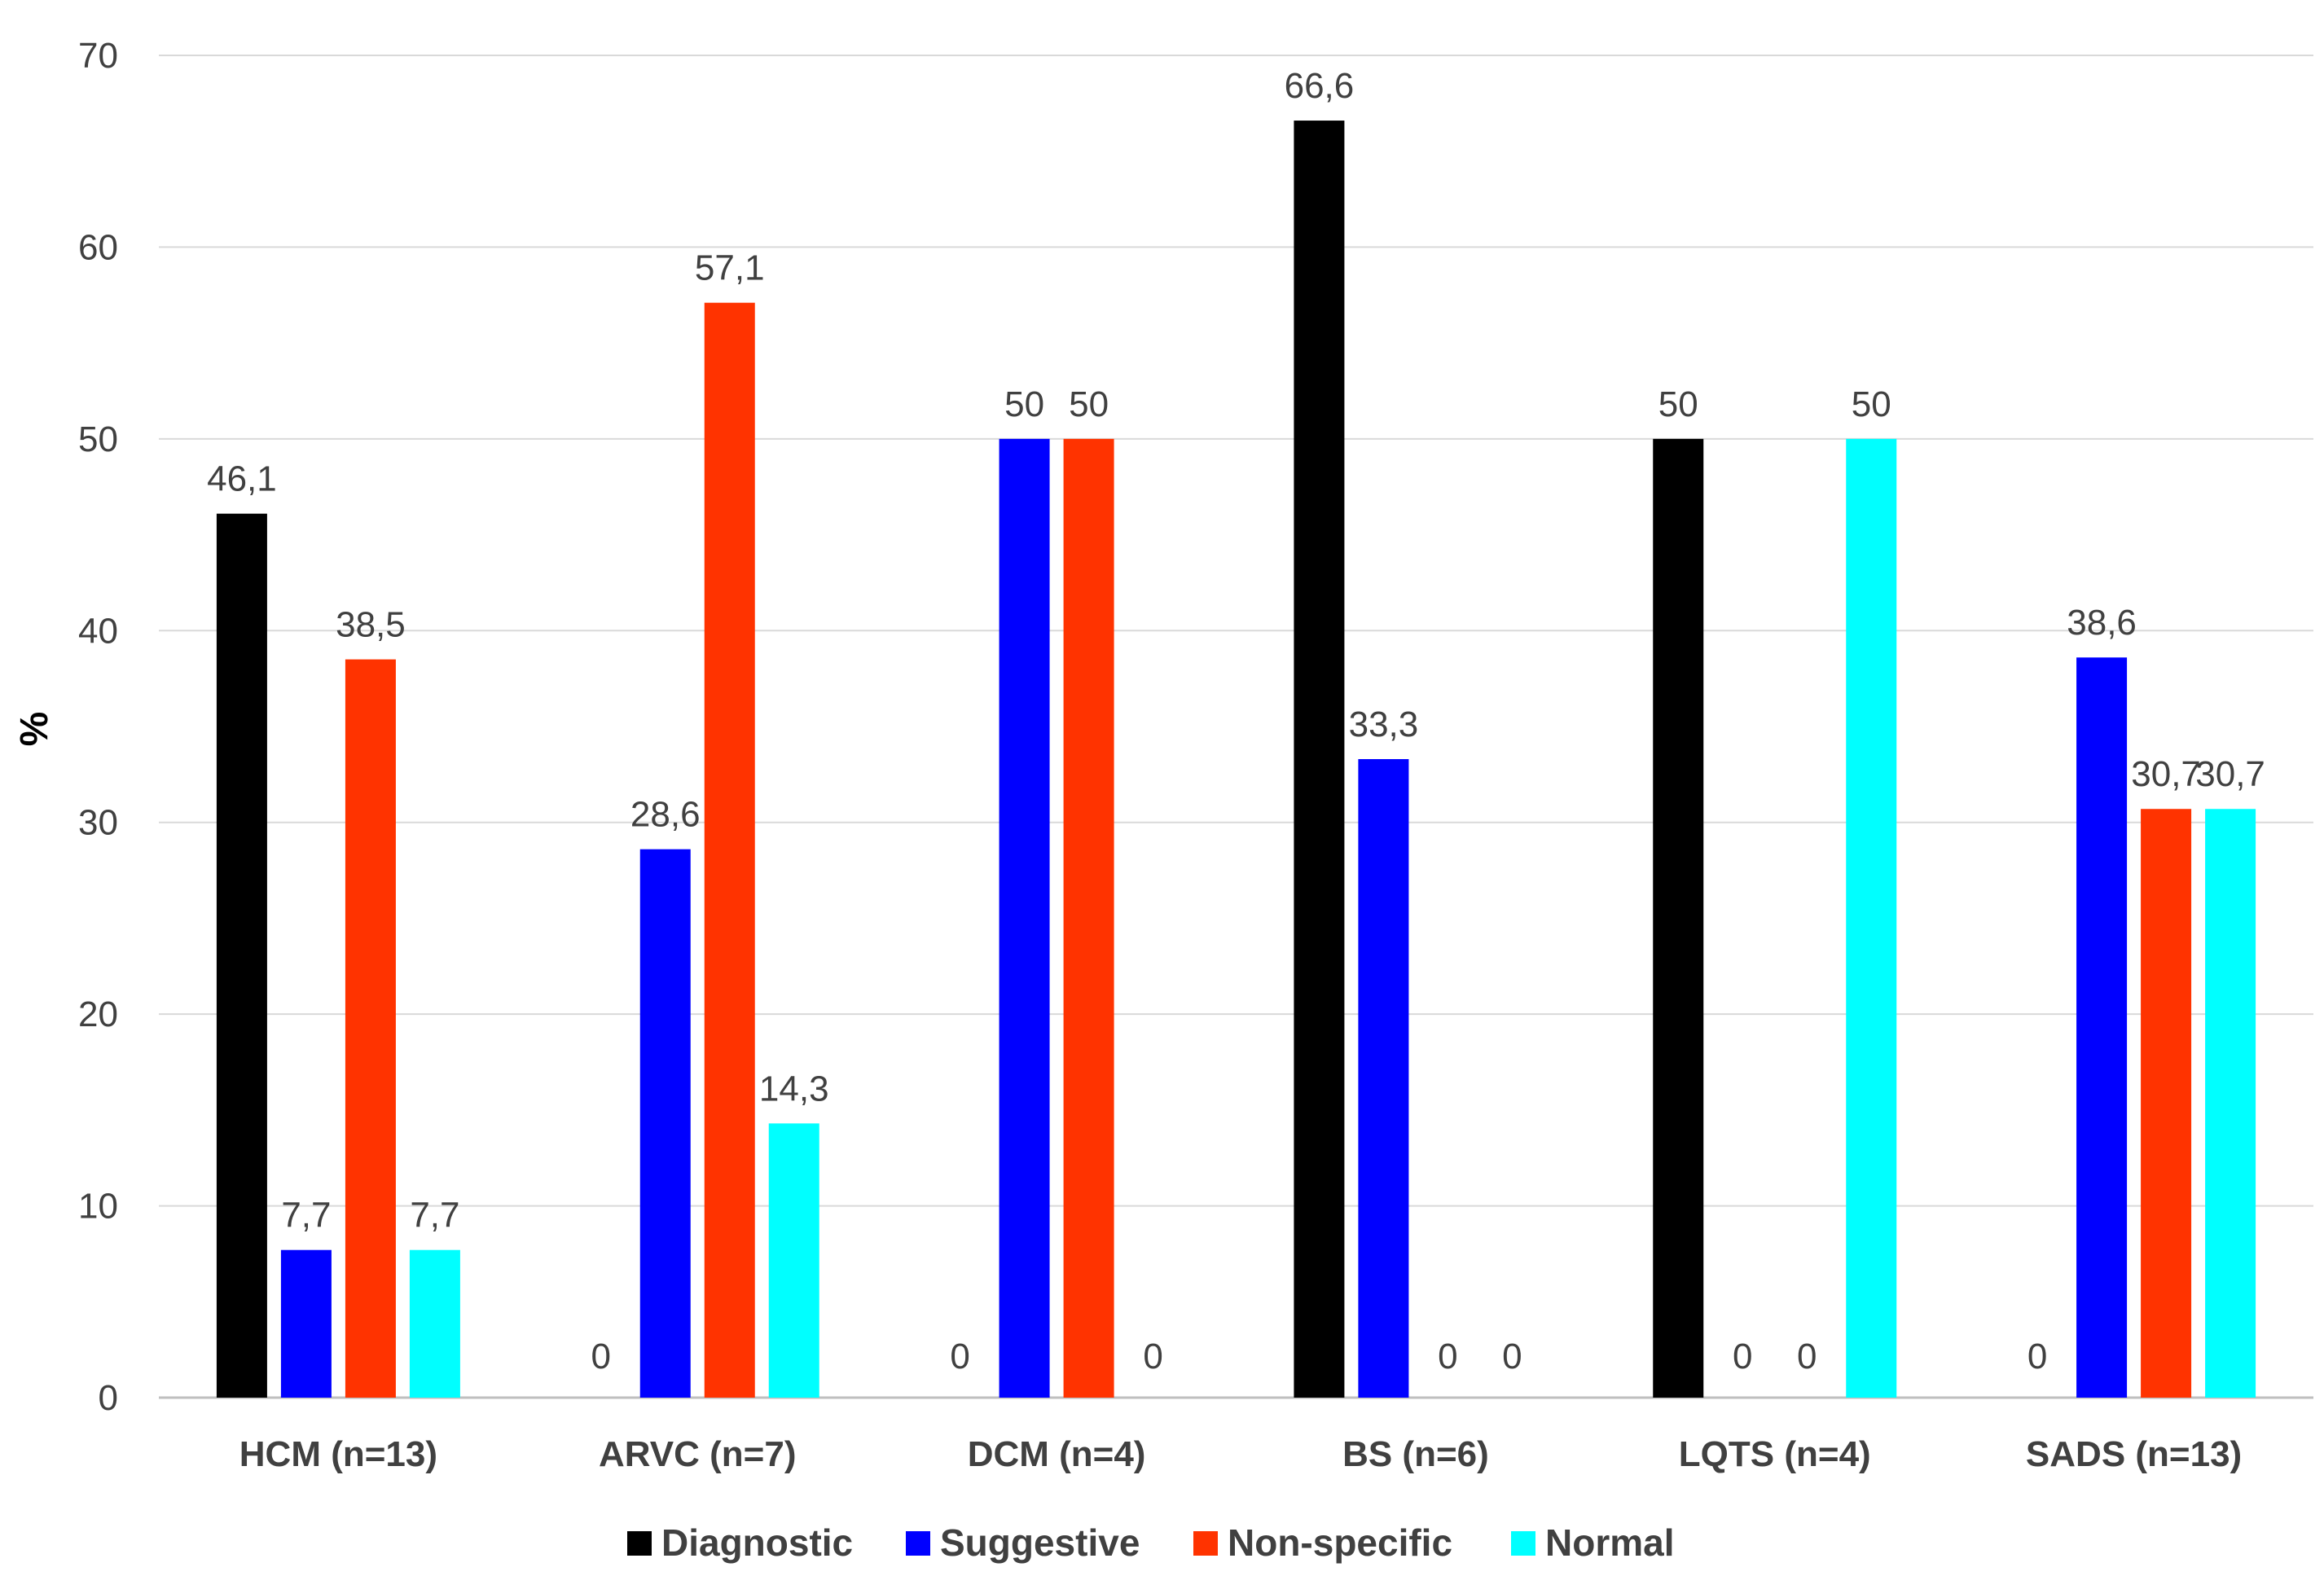 The width and height of the screenshot is (2324, 1576). Describe the element at coordinates (794, 1088) in the screenshot. I see `data-label: 14,3` at that location.